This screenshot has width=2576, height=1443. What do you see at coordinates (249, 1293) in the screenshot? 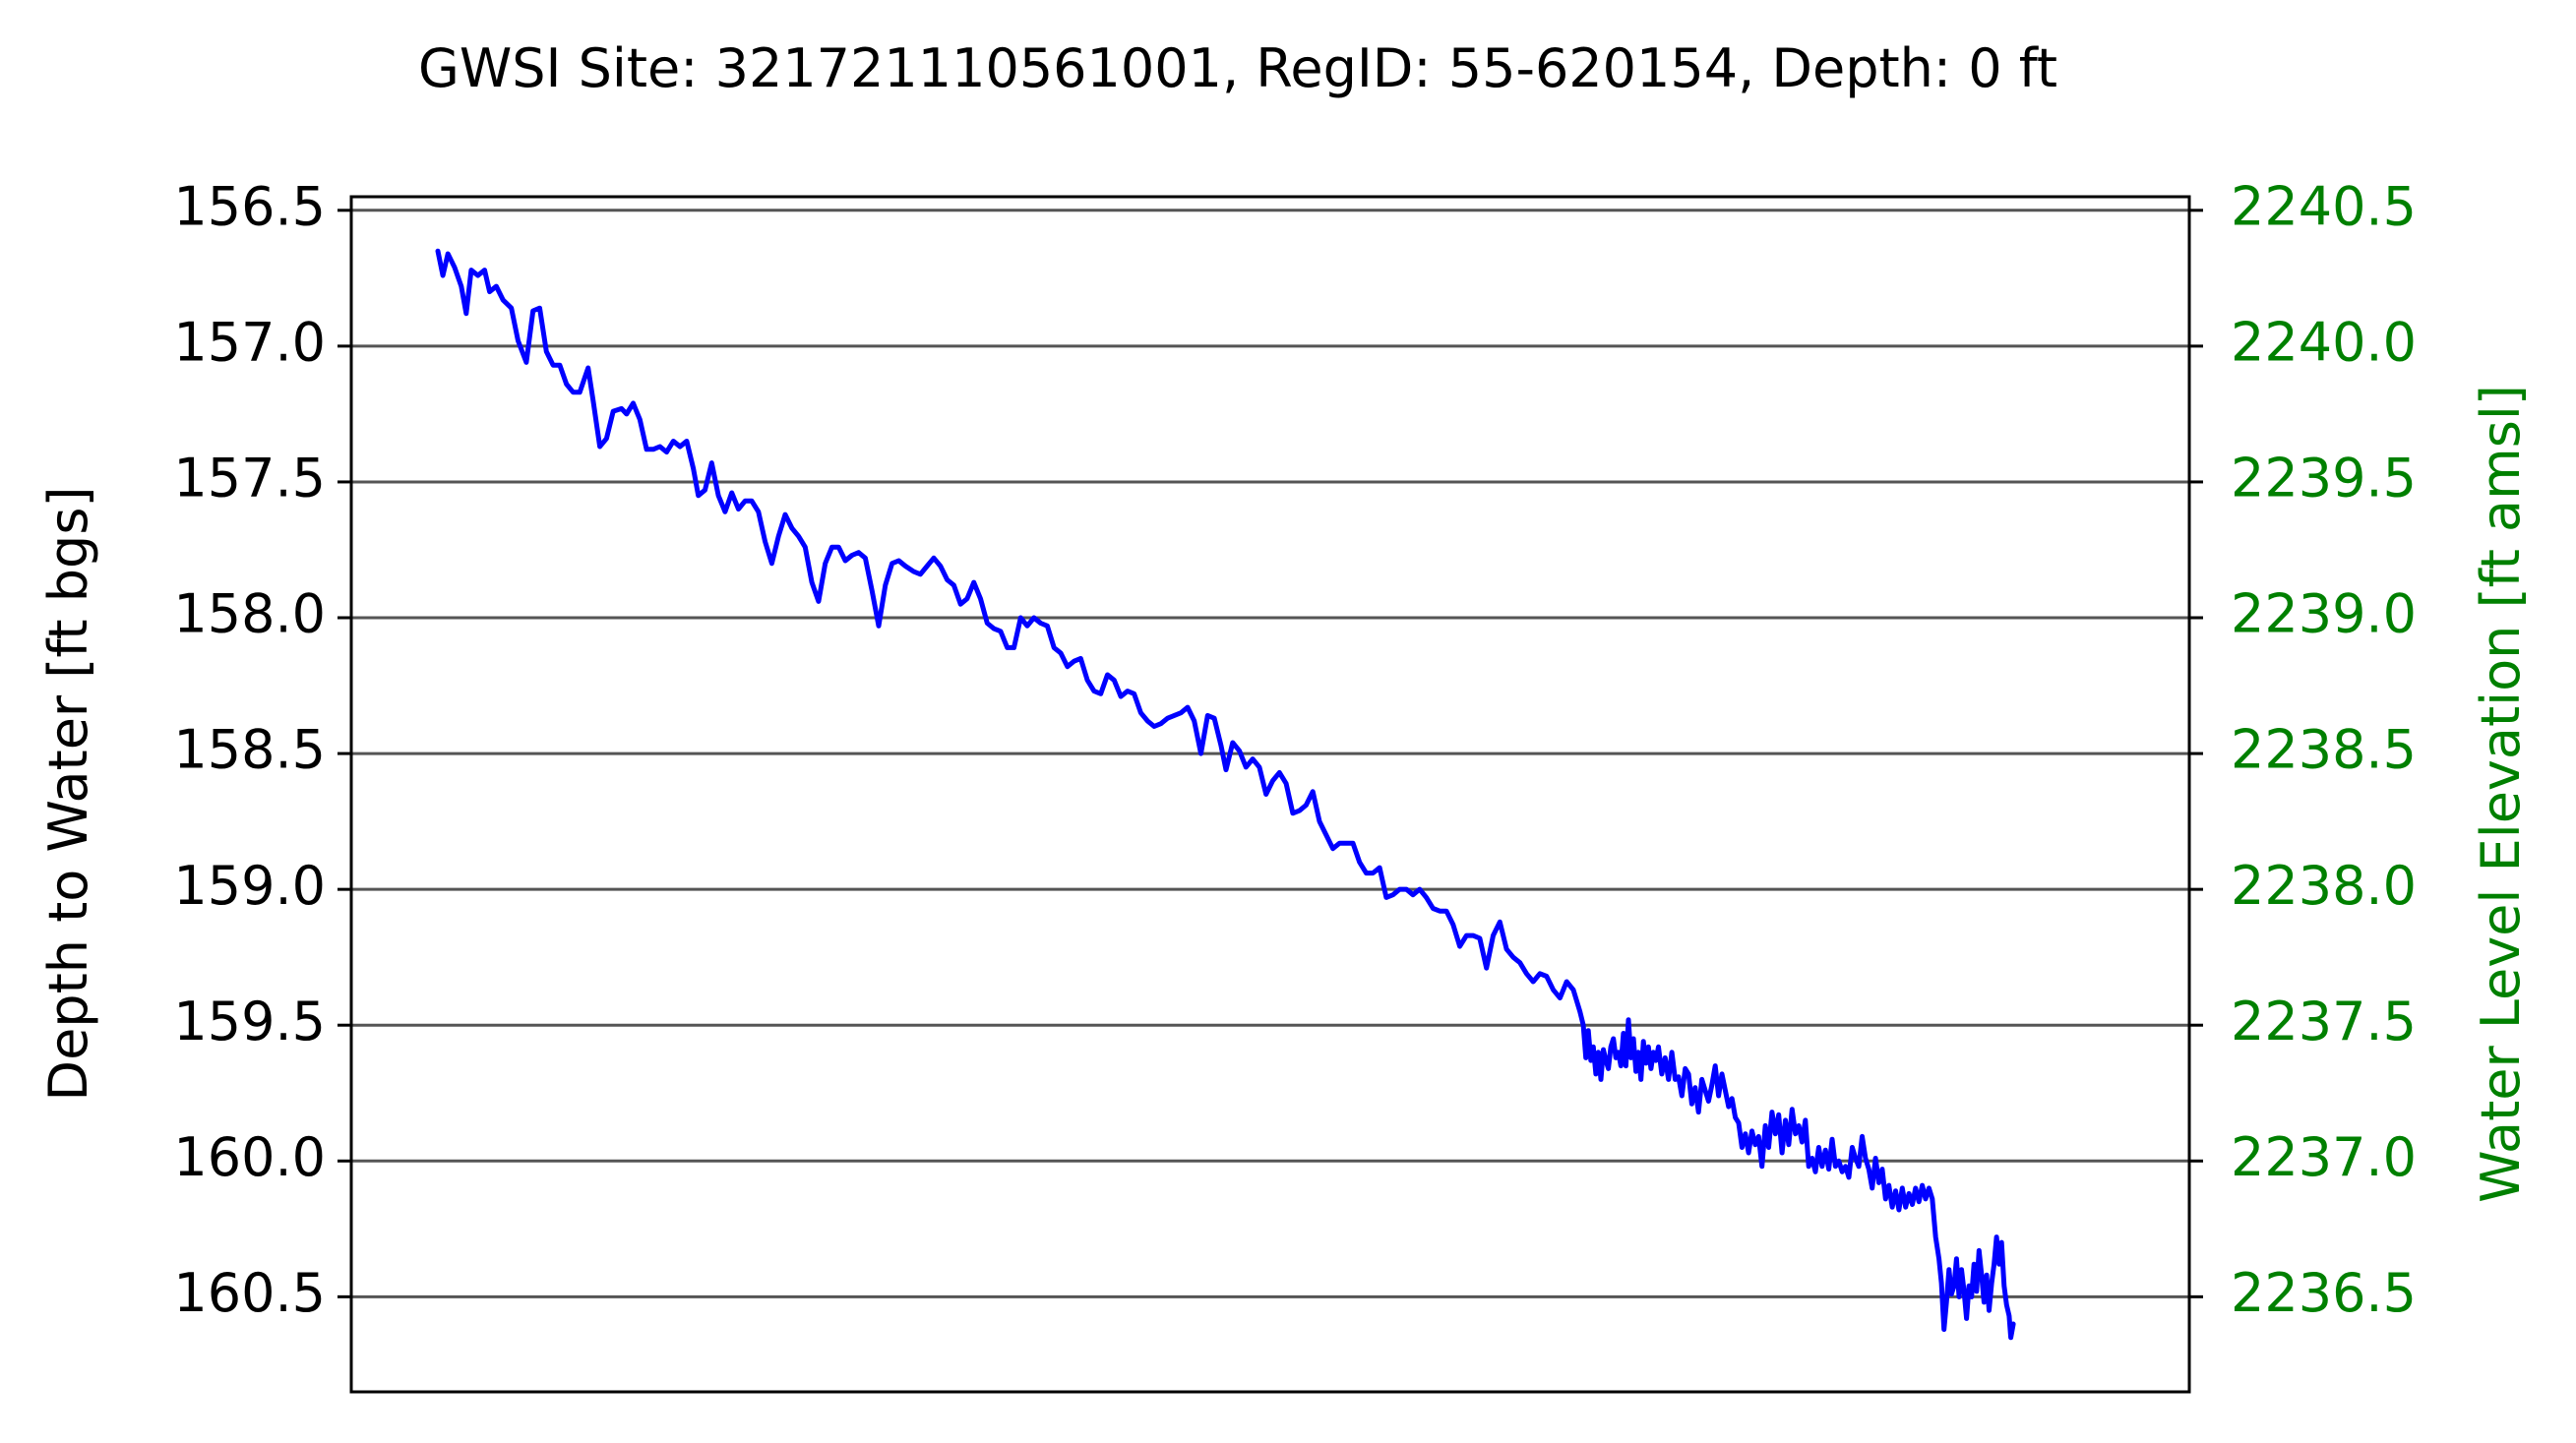
I see `y-tick-label-left: 160.5` at bounding box center [249, 1293].